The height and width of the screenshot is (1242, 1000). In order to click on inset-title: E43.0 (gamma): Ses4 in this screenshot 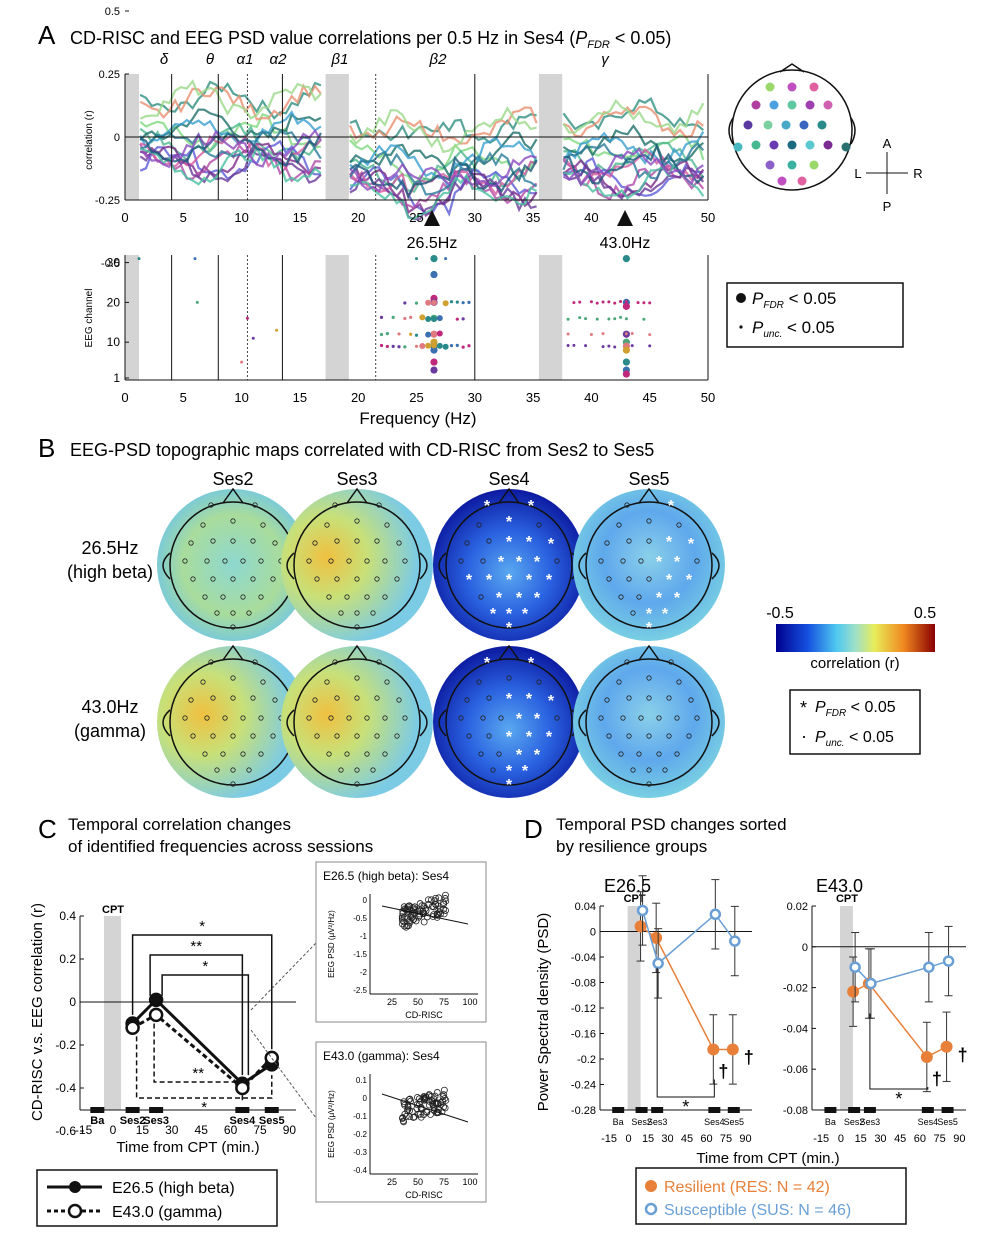, I will do `click(381, 1056)`.